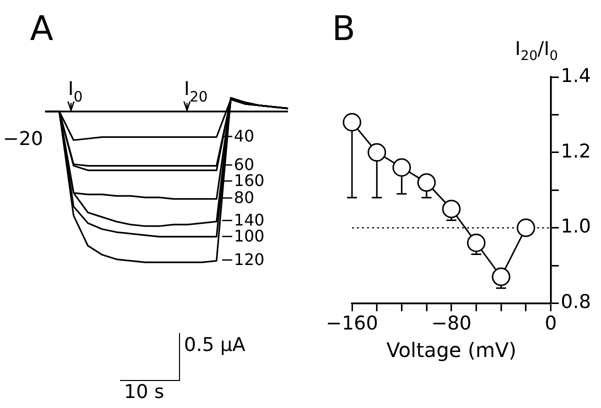 The image size is (601, 408). I want to click on text: 0.5 μA, so click(215, 345).